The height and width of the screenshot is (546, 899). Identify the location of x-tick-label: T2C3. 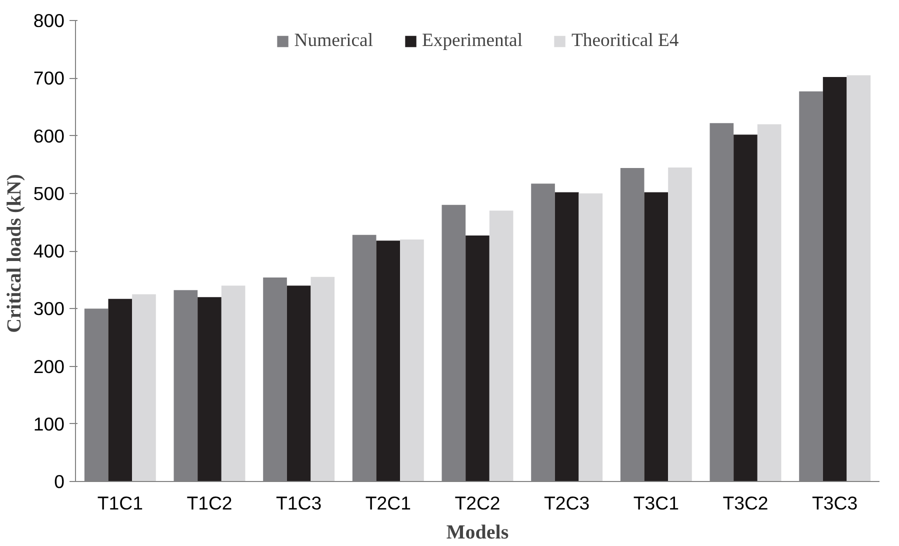
(567, 503).